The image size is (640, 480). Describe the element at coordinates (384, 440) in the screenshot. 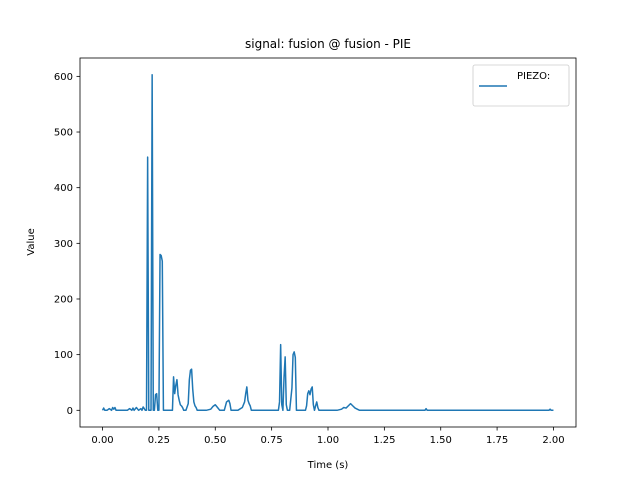

I see `x-tick-label: 1.25` at that location.